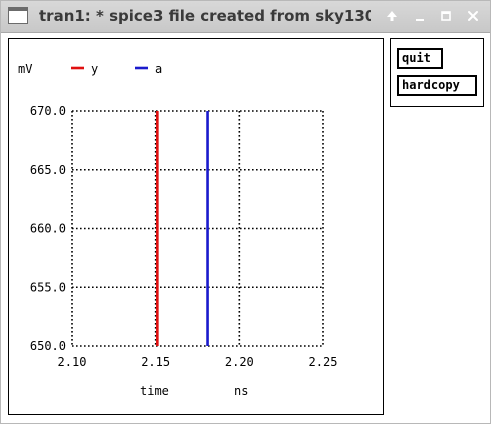 The image size is (491, 424). What do you see at coordinates (437, 72) in the screenshot?
I see `button-panel: quit hardcopy` at bounding box center [437, 72].